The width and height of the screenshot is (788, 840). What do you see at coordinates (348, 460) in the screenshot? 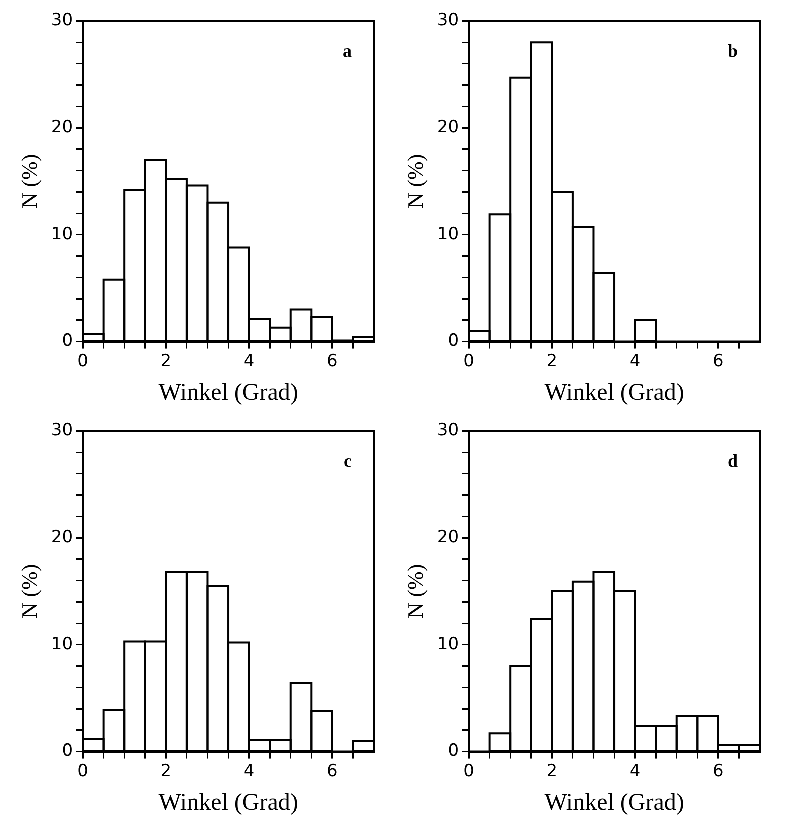
I see `annotation: c` at bounding box center [348, 460].